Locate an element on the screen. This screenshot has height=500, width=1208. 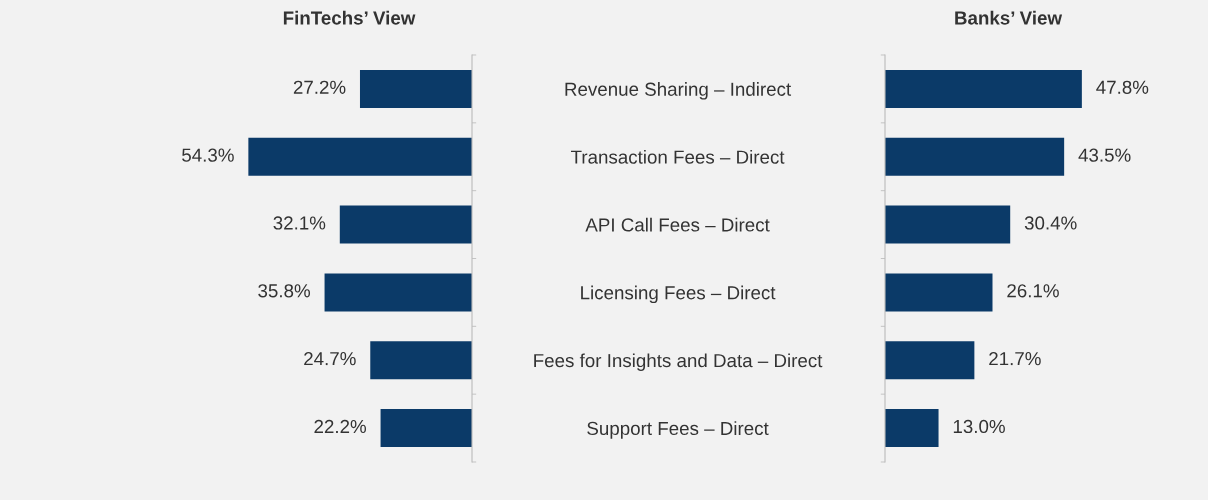
y-tick-label: Revenue Sharing – Indirect is located at coordinates (678, 91).